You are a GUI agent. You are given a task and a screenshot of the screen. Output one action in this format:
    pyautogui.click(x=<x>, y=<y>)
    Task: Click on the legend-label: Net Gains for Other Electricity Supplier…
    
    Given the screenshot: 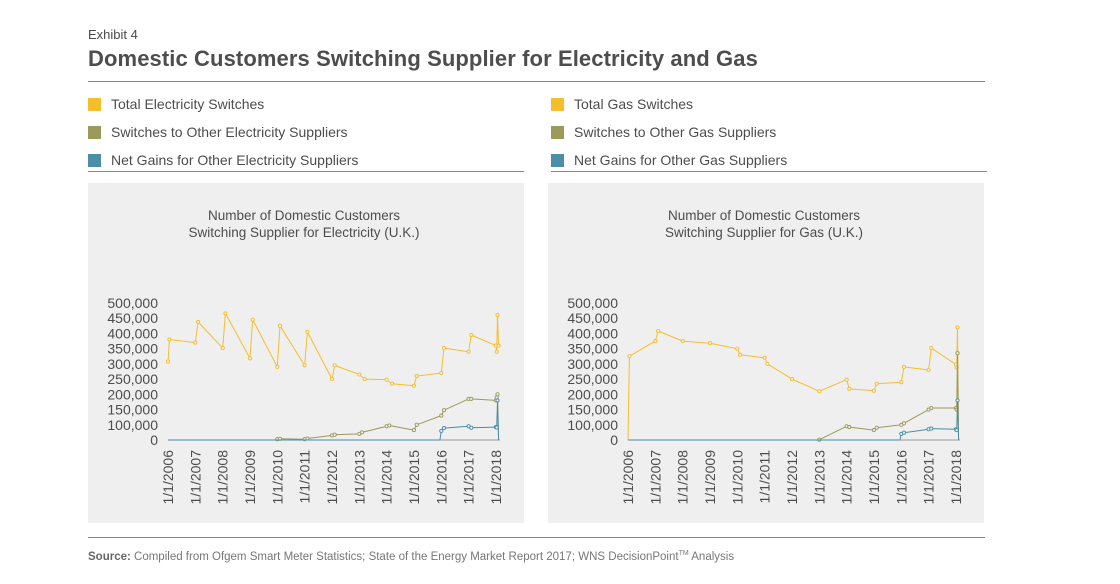 What is the action you would take?
    pyautogui.click(x=235, y=160)
    